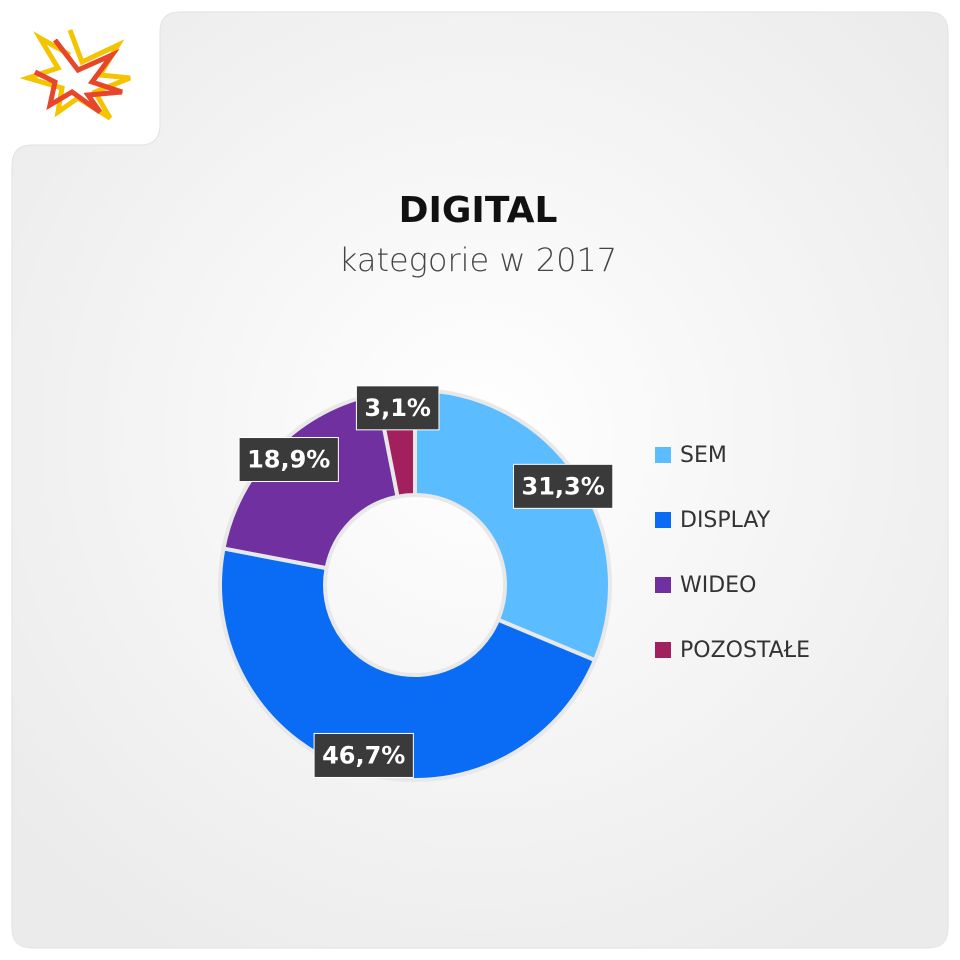 The image size is (960, 960). Describe the element at coordinates (703, 455) in the screenshot. I see `legend-label: SEM` at that location.